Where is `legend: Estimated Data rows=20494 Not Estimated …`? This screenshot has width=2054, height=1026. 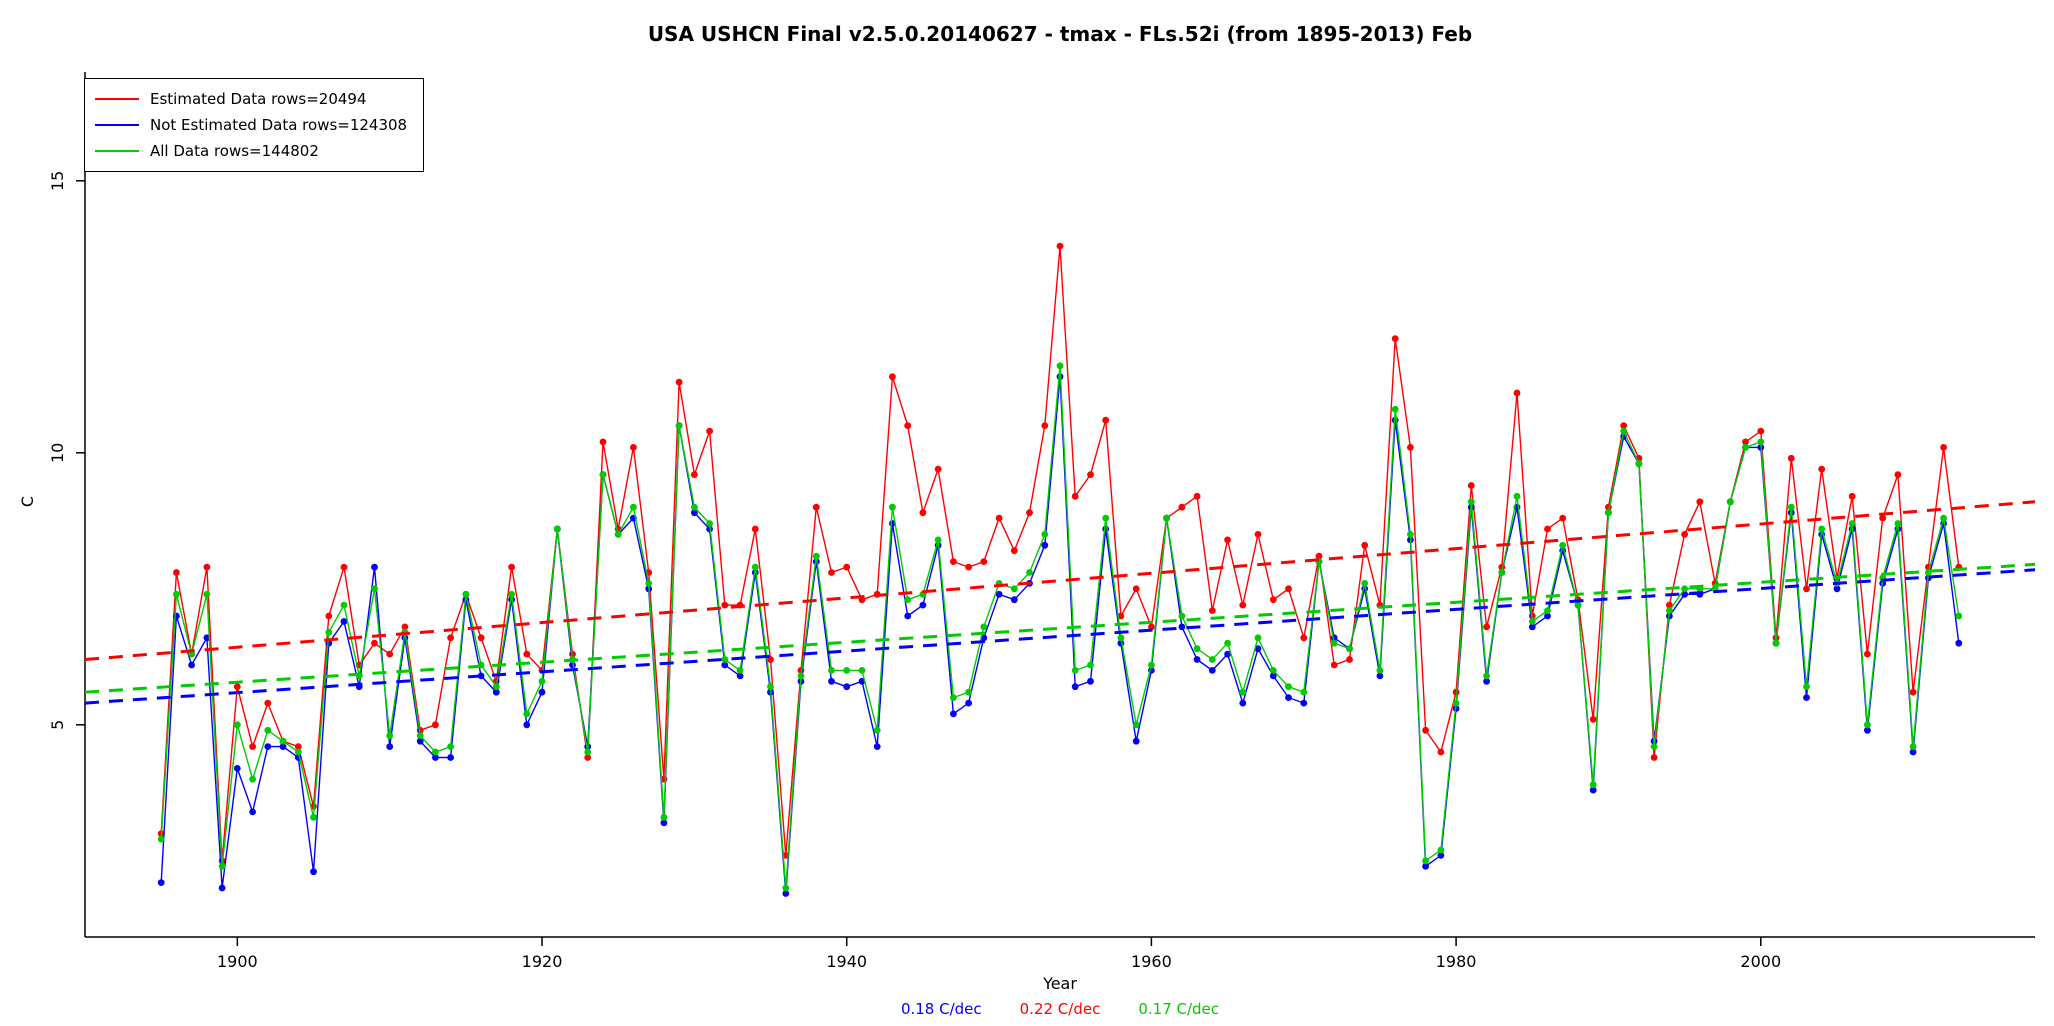
legend: Estimated Data rows=20494 Not Estimated … is located at coordinates (254, 125).